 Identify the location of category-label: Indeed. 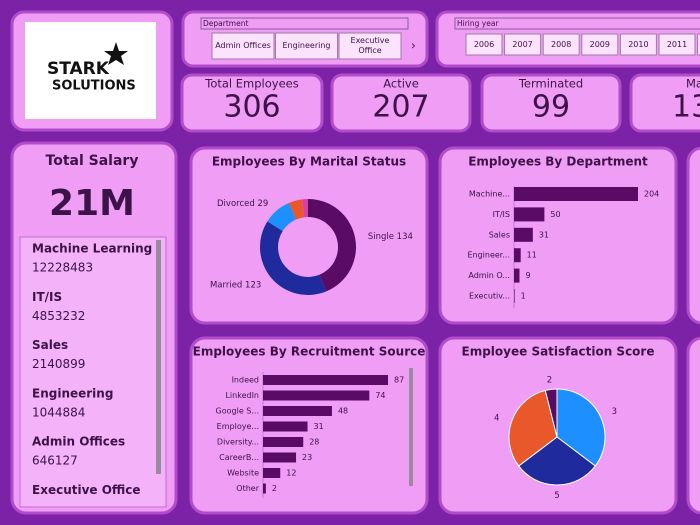
(245, 380).